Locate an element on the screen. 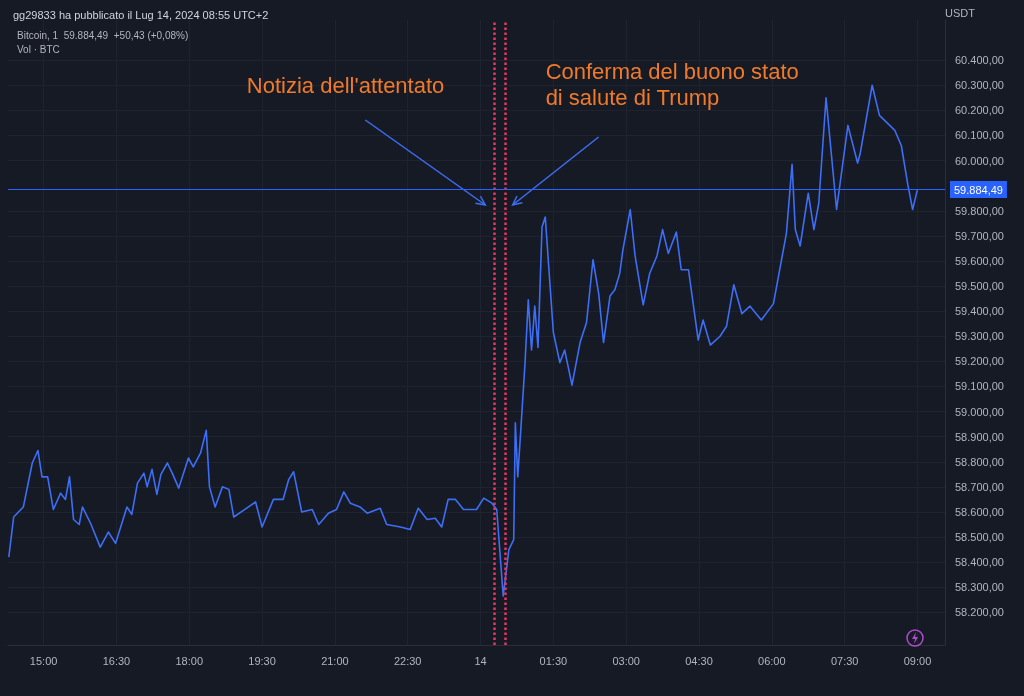 The image size is (1024, 696). x-tick-label: 15:00 is located at coordinates (43, 660).